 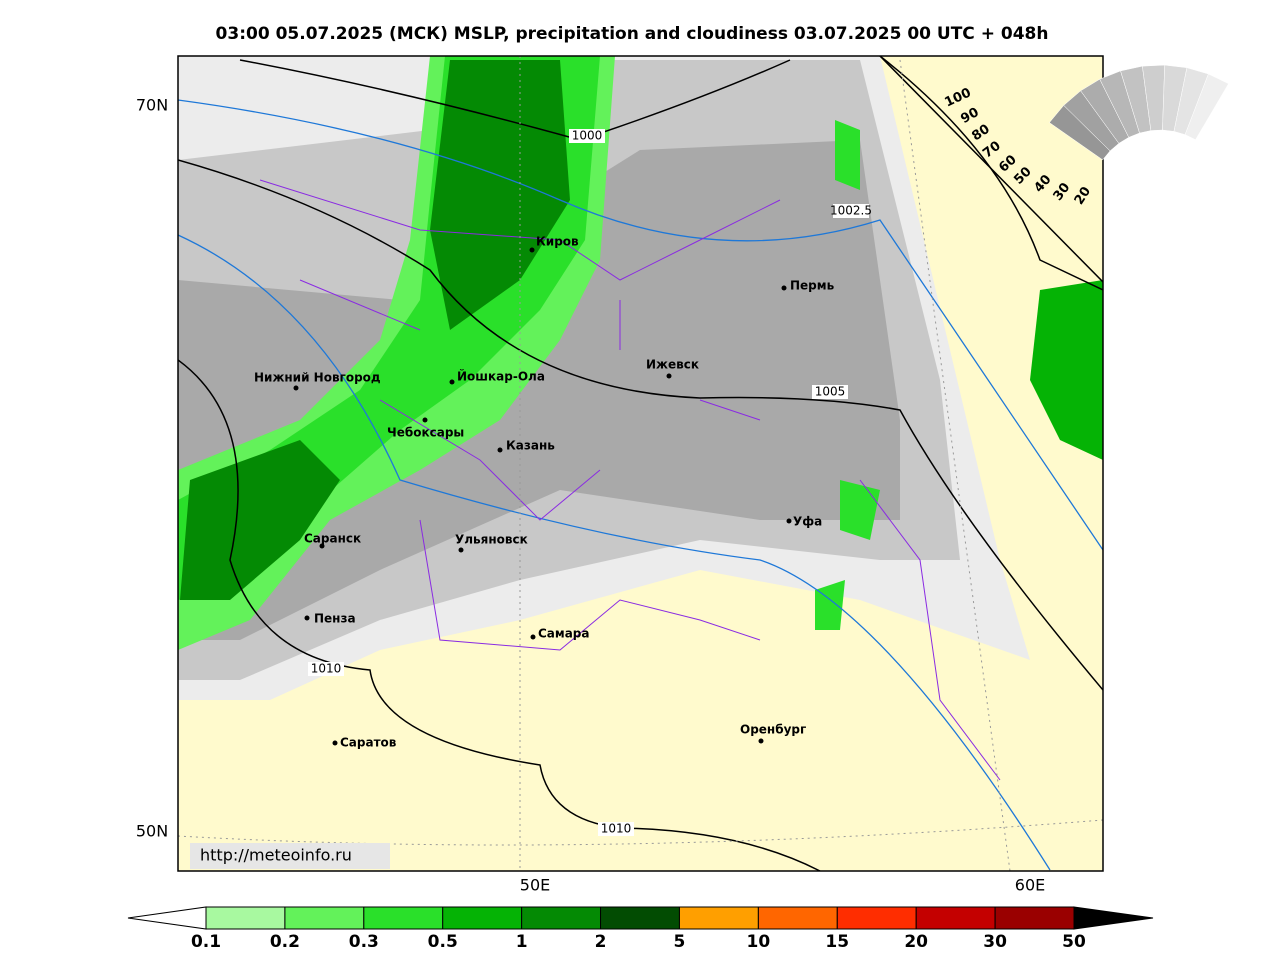 I want to click on colorbar-label: 0.5, so click(x=443, y=942).